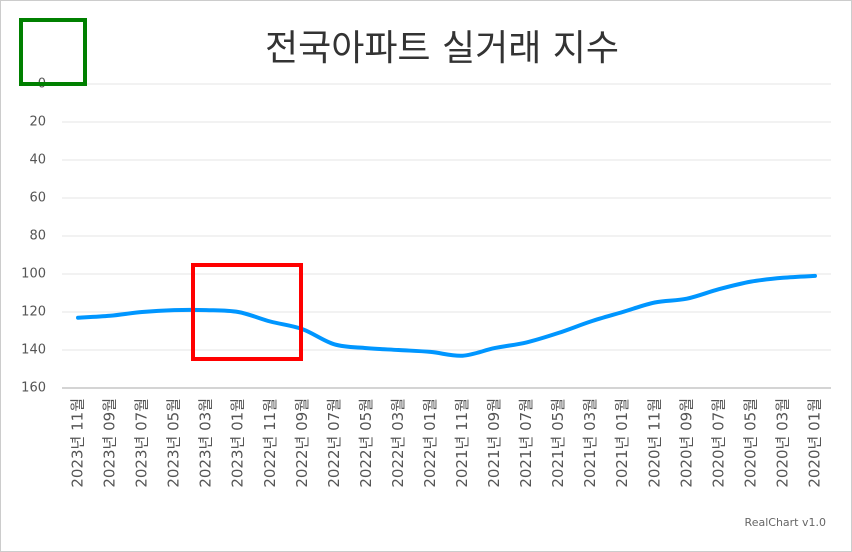 The image size is (852, 552). What do you see at coordinates (782, 443) in the screenshot?
I see `x-tick-label: 2020년 03월` at bounding box center [782, 443].